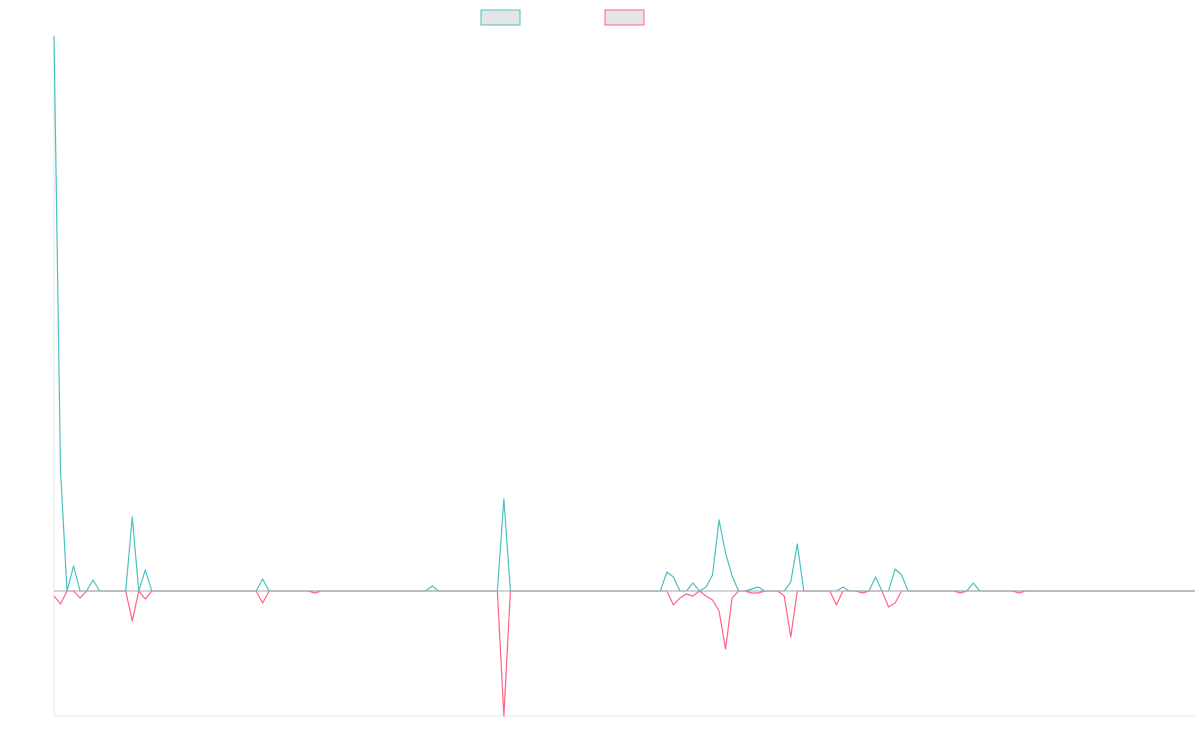 This screenshot has height=750, width=1200. What do you see at coordinates (624, 17) in the screenshot?
I see `legend-swatch-series-b` at bounding box center [624, 17].